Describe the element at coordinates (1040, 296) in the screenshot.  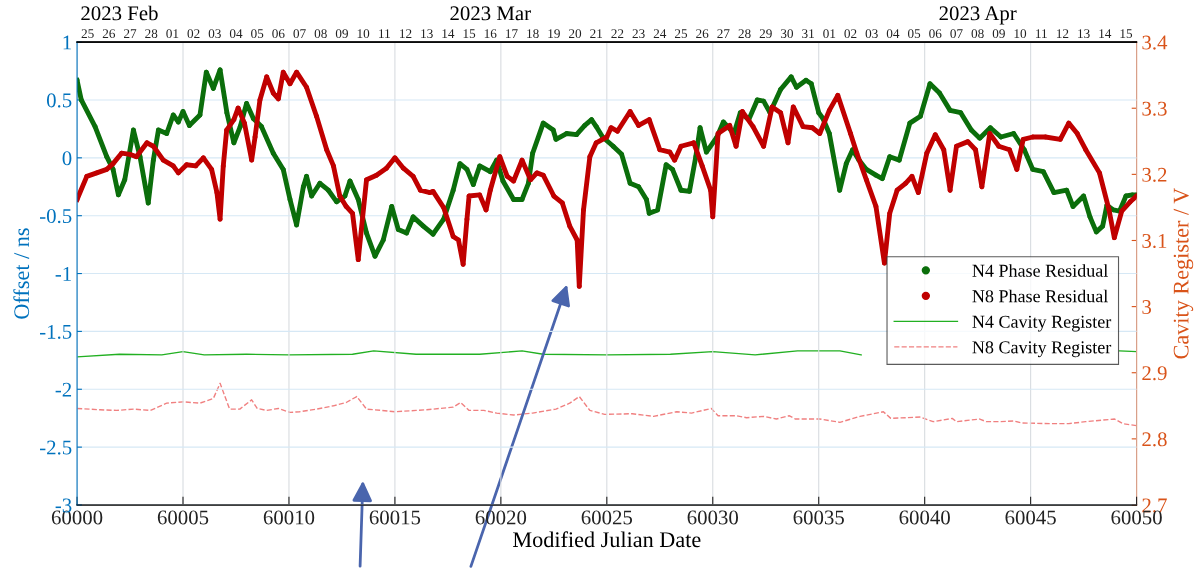
I see `legend-label: N8 Phase Residual` at that location.